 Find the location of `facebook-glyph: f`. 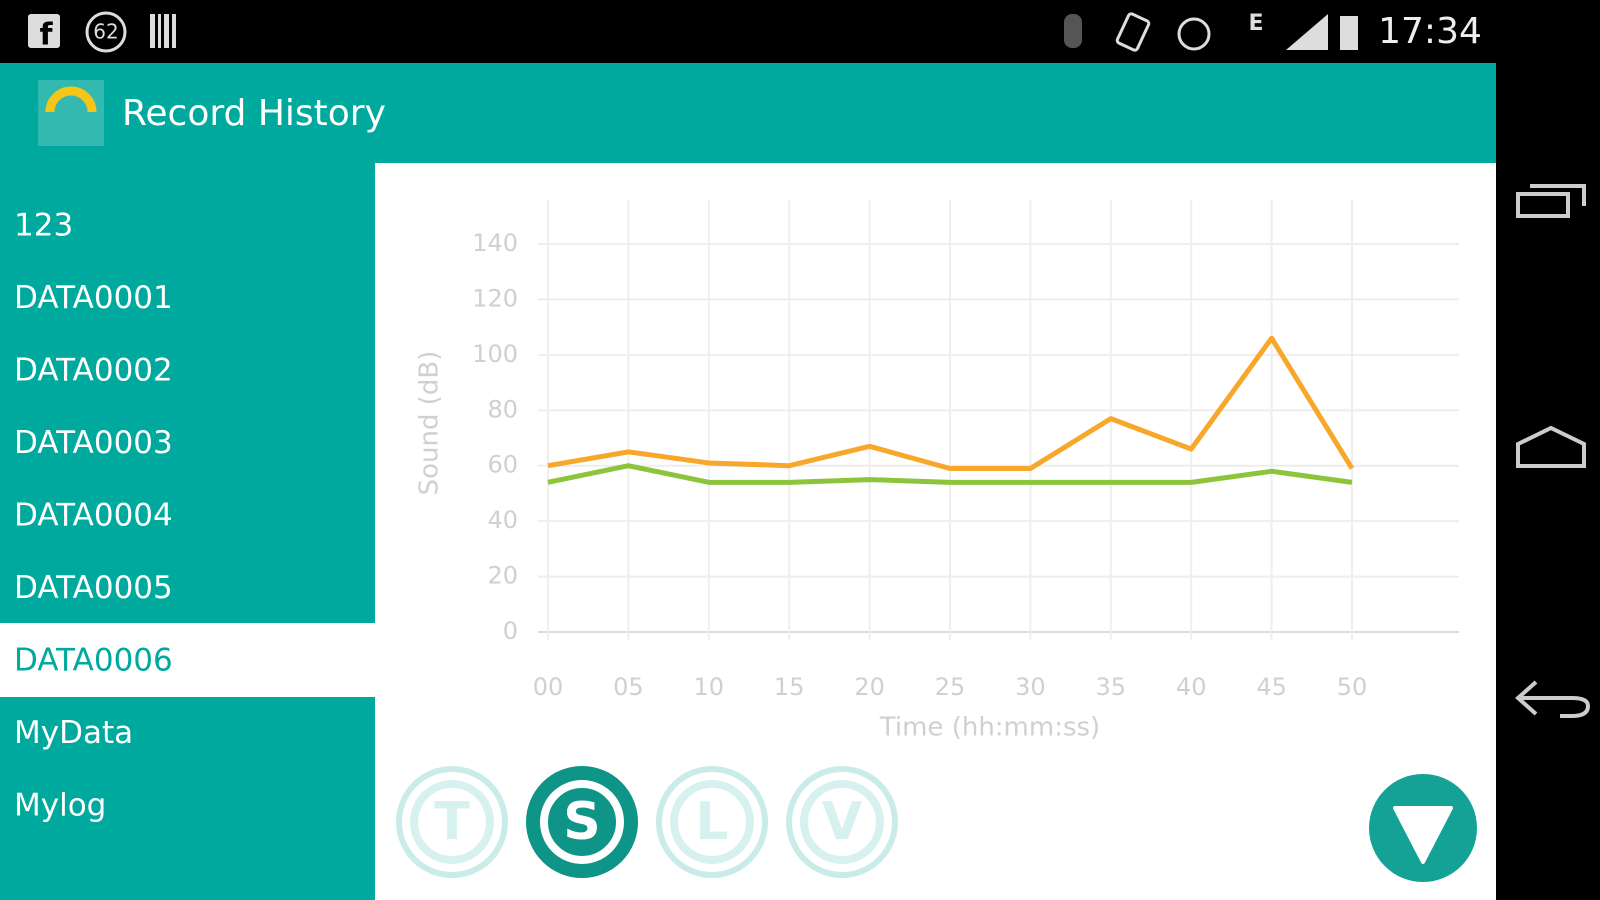

facebook-glyph: f is located at coordinates (46, 35).